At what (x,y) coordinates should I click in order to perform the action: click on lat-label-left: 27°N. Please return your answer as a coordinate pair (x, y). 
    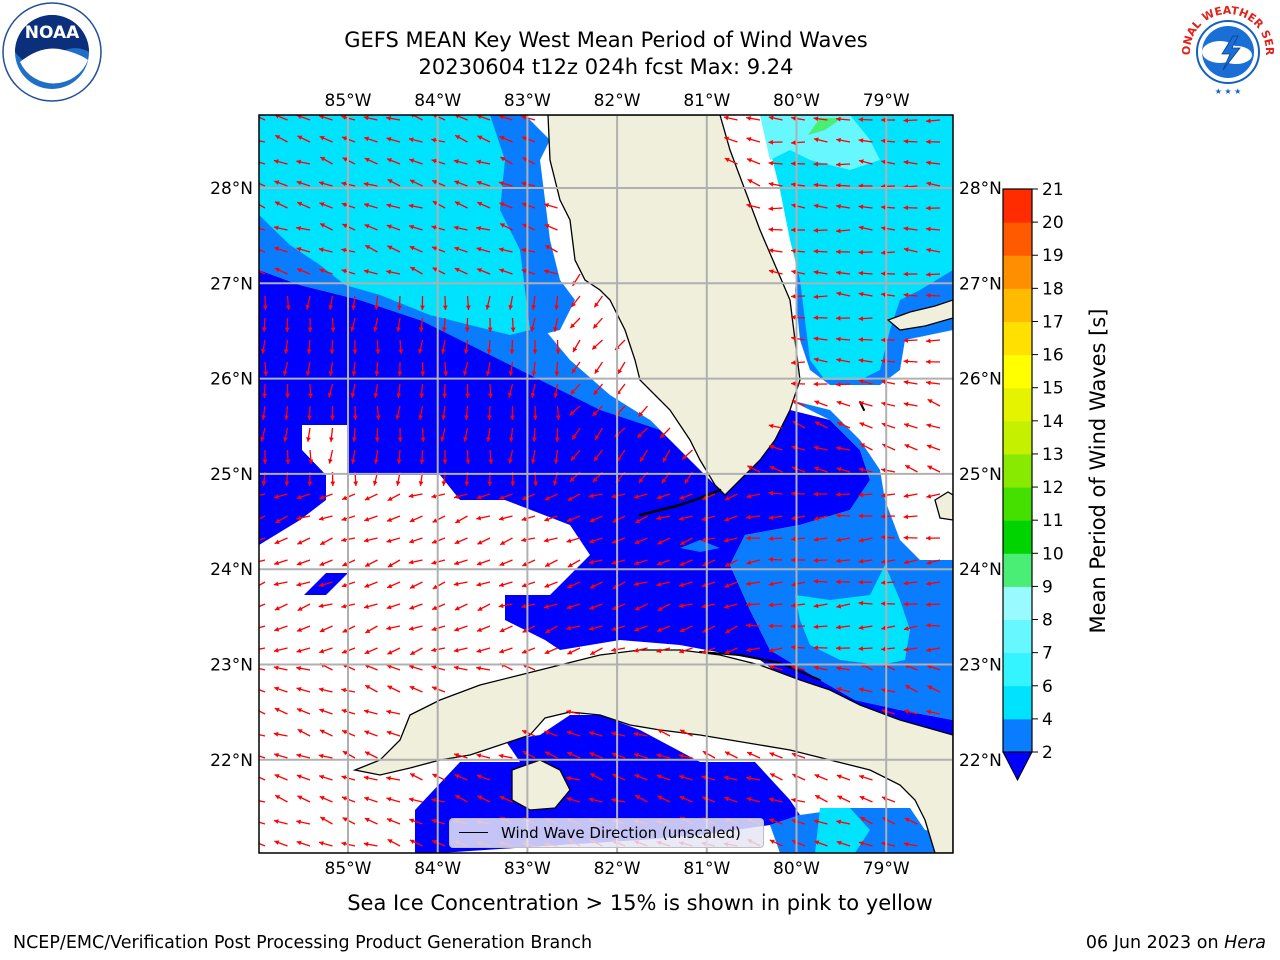
    Looking at the image, I should click on (231, 284).